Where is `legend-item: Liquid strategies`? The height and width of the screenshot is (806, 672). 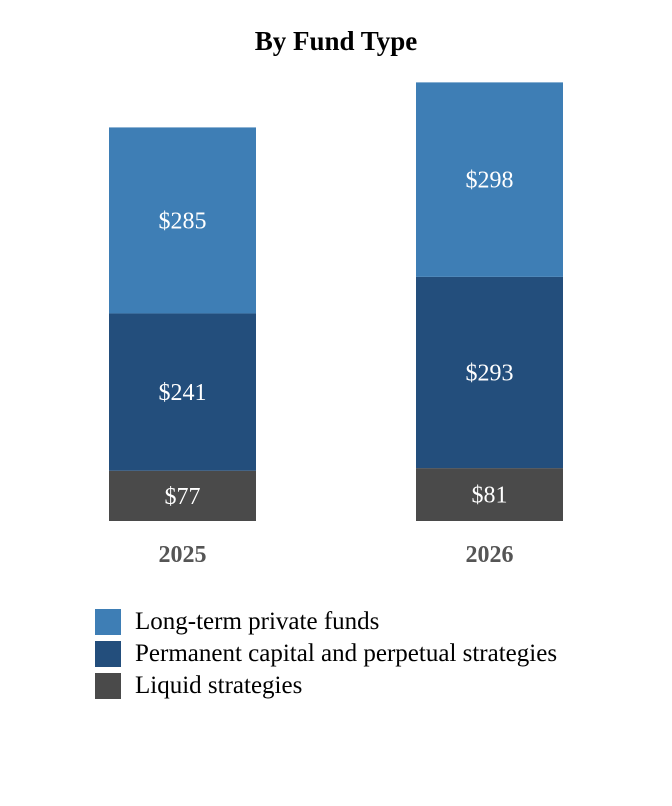 legend-item: Liquid strategies is located at coordinates (326, 686).